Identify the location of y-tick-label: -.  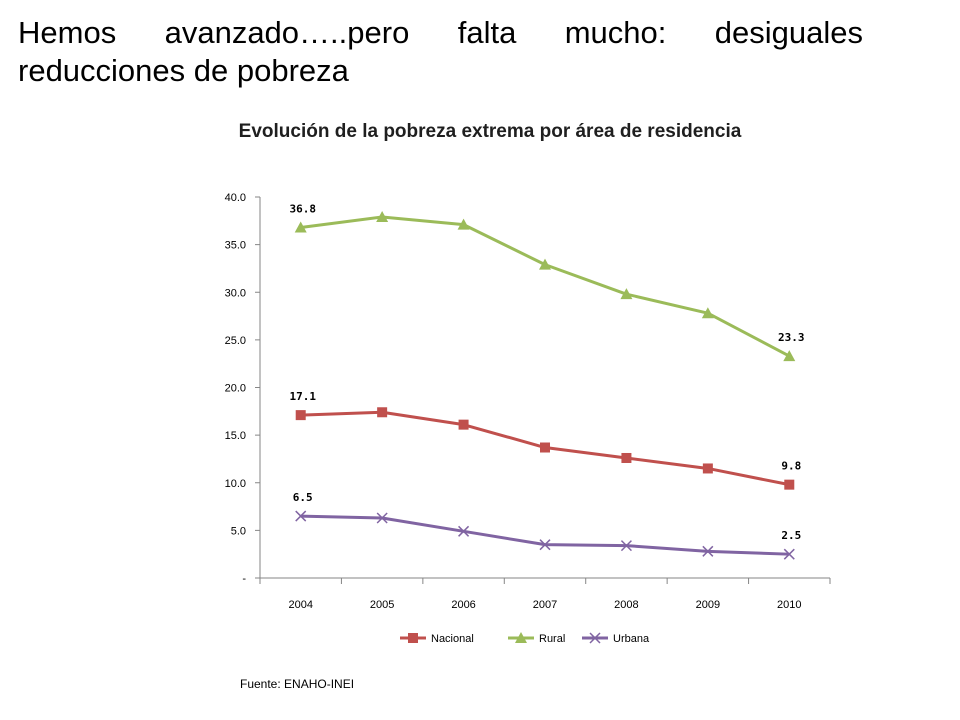
(244, 579).